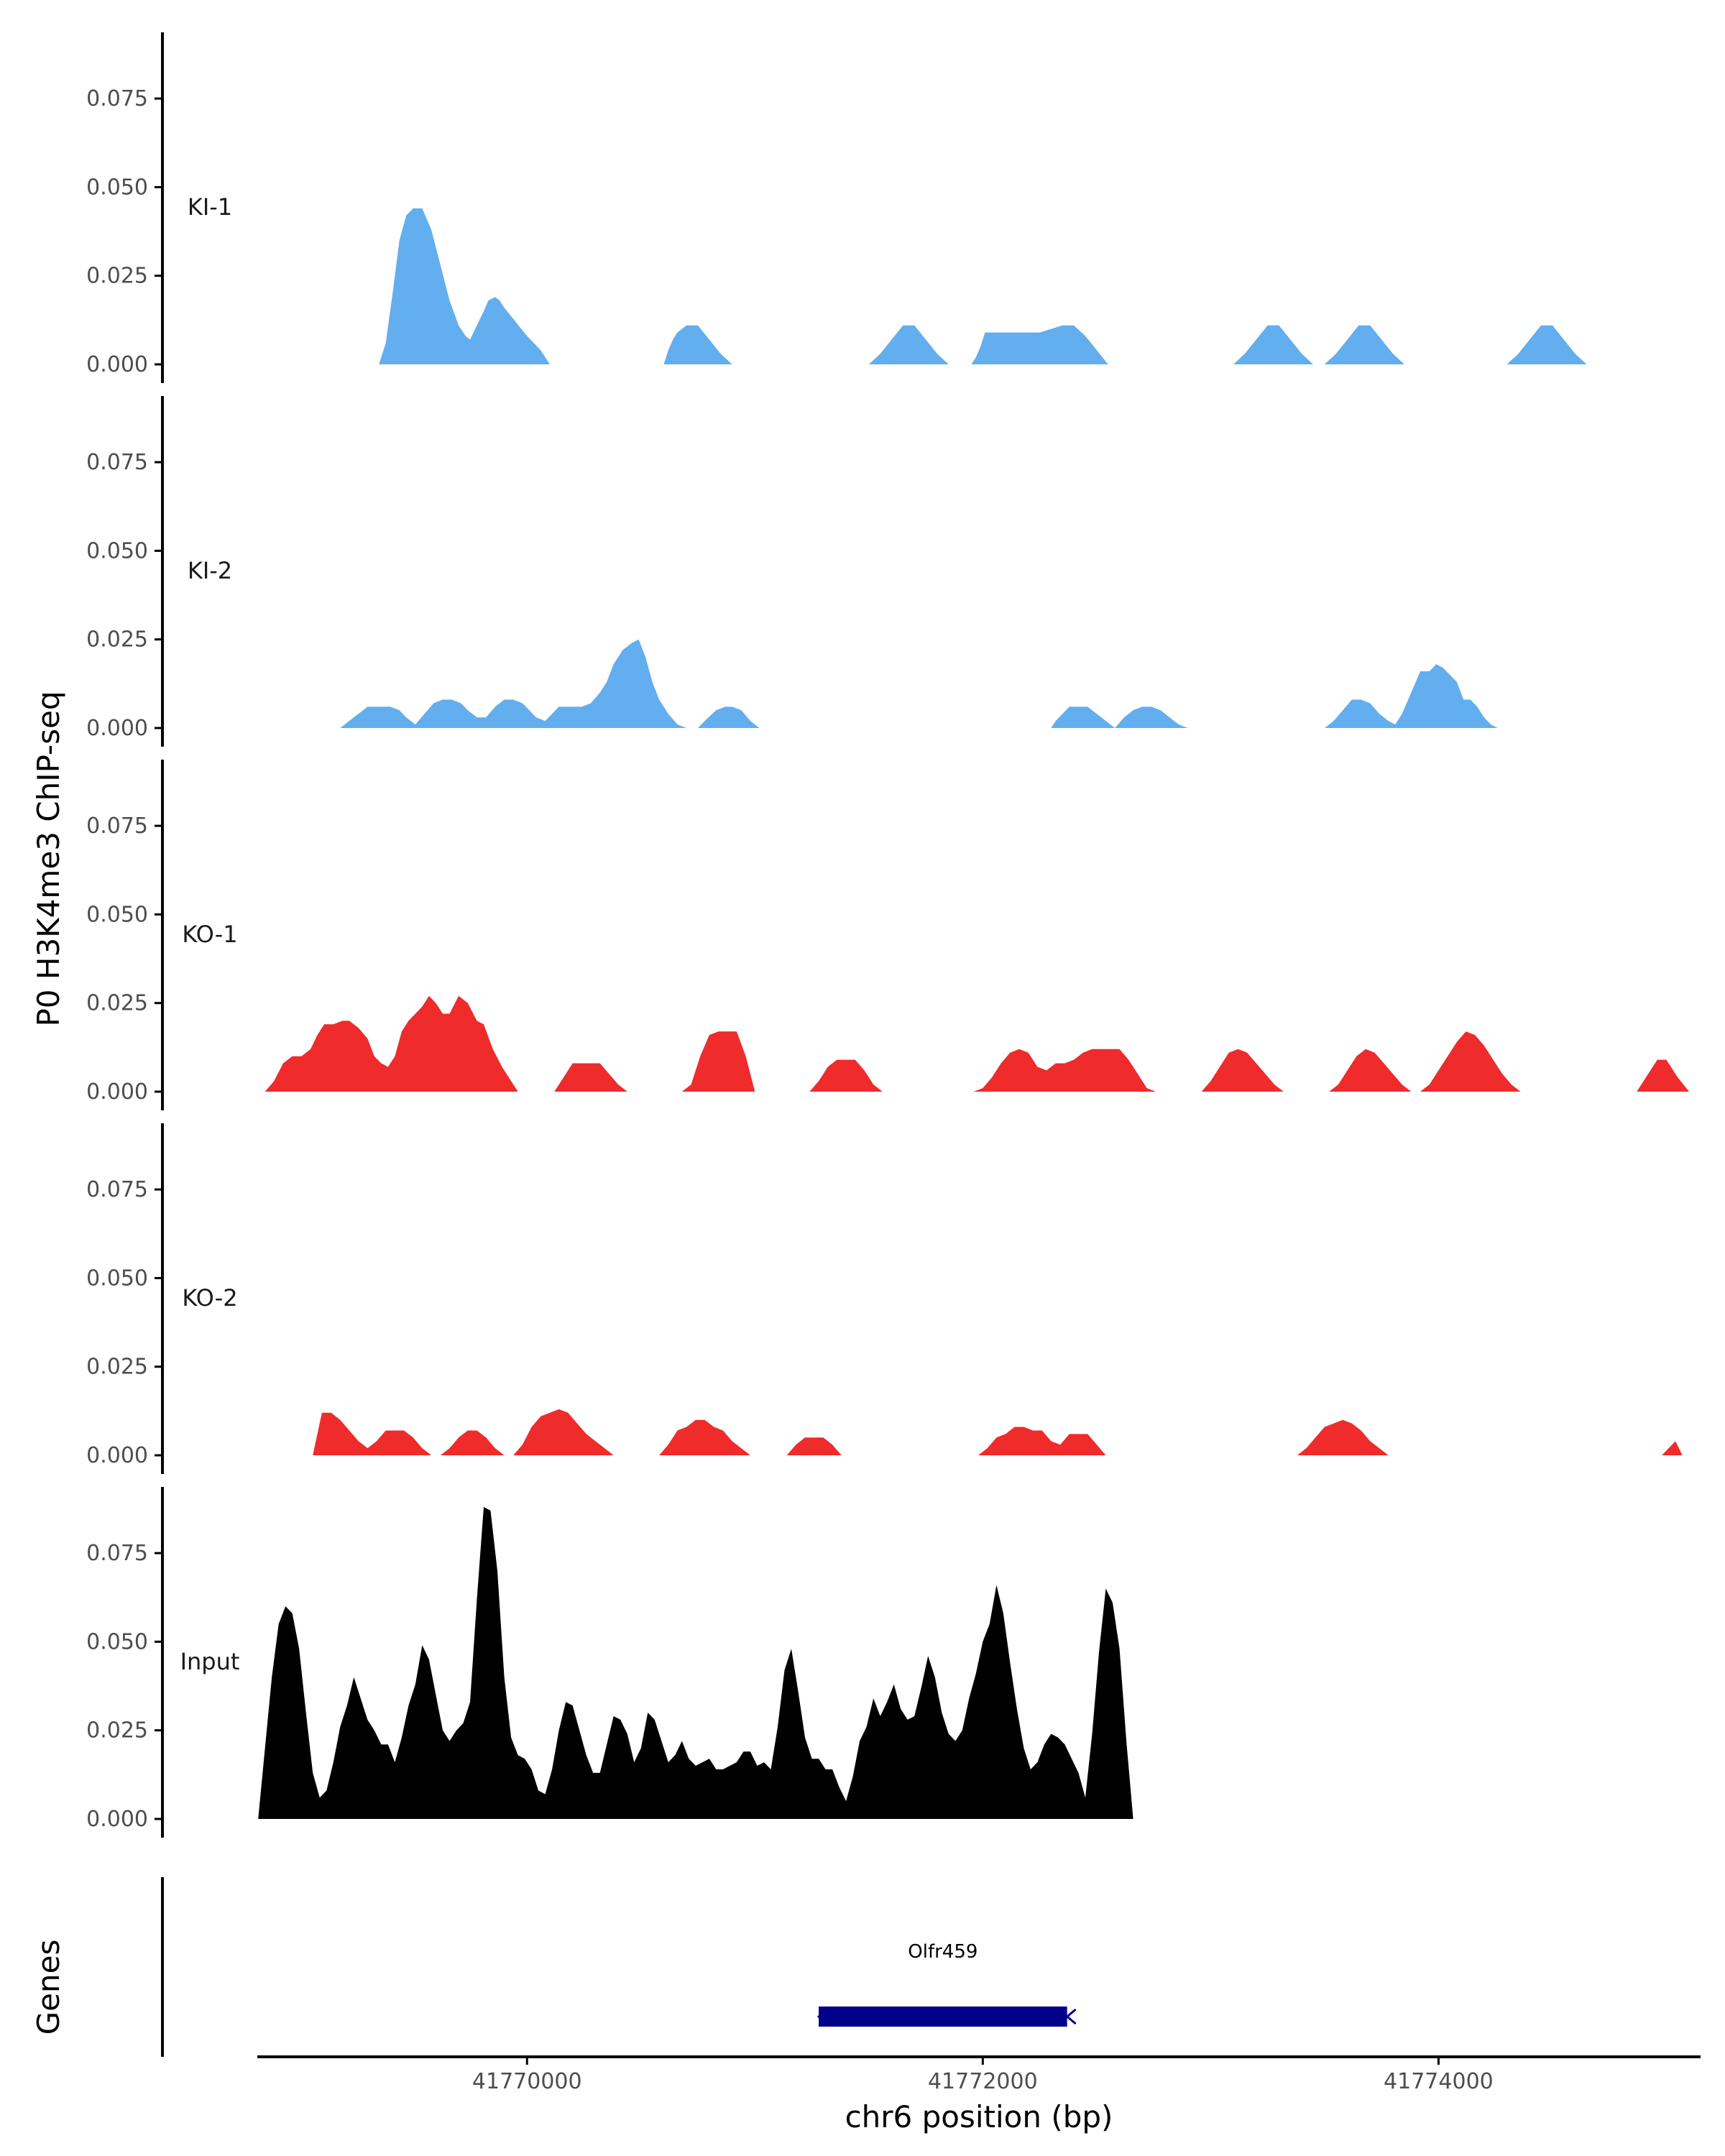 This screenshot has height=2156, width=1725. What do you see at coordinates (527, 2082) in the screenshot?
I see `x-tick-label: 41770000` at bounding box center [527, 2082].